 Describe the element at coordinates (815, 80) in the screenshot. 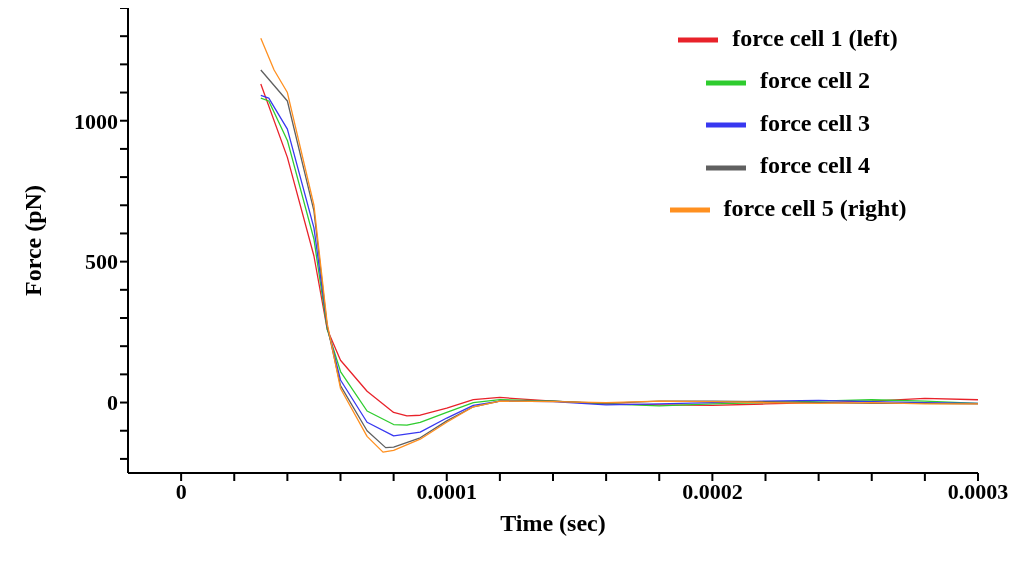

I see `legend-label: force cell 2` at that location.